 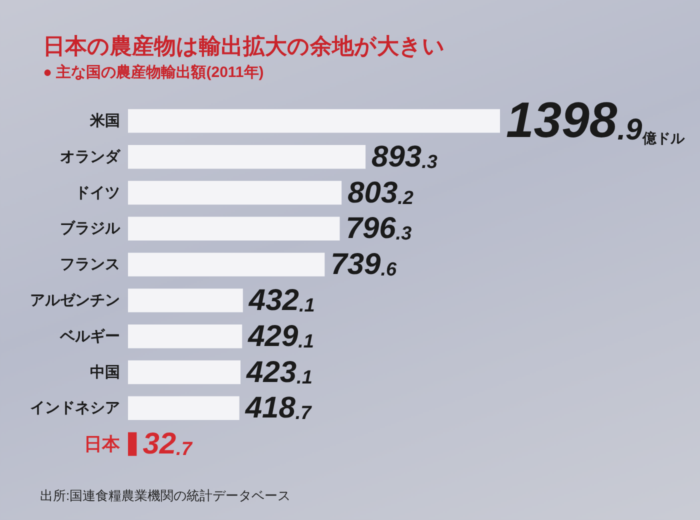 I want to click on y-tick-label: アルゼンチン, so click(x=75, y=300).